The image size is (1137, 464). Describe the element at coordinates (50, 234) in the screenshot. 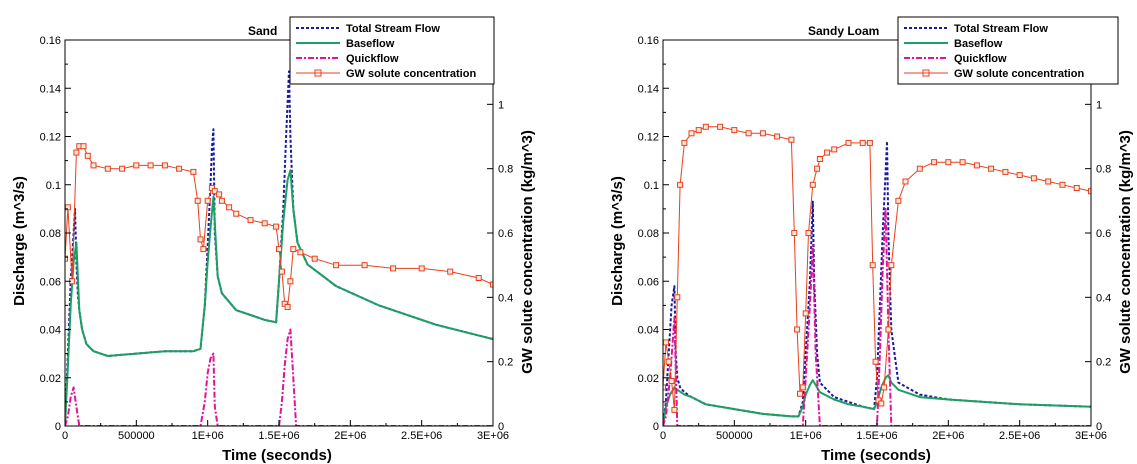

I see `y-tick-label: 0.08` at that location.